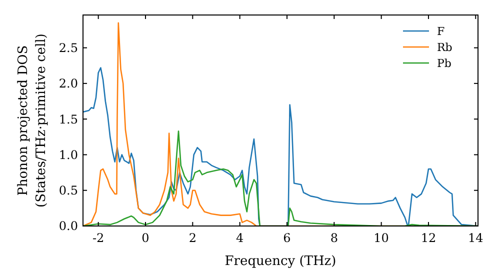  I want to click on x-tick-label: 6, so click(287, 238).